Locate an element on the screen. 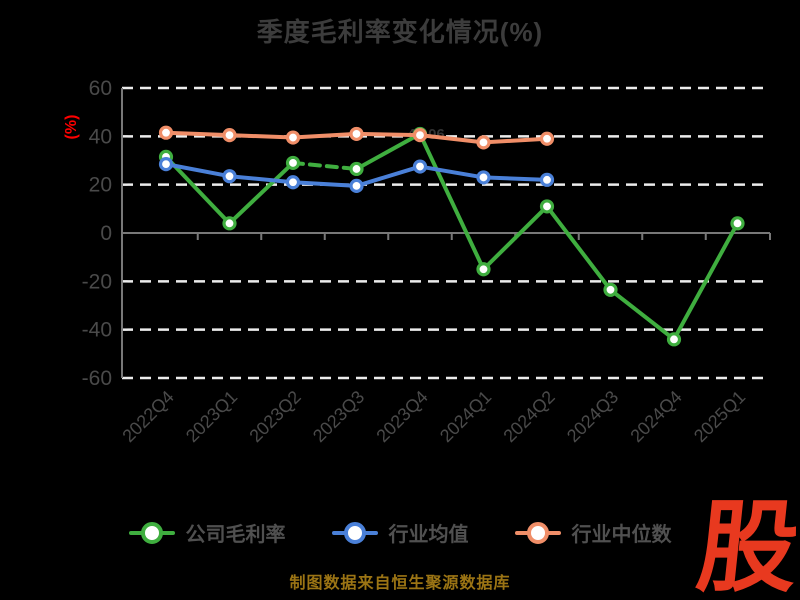 The image size is (800, 600). x-tick-label: 2023Q2 is located at coordinates (274, 416).